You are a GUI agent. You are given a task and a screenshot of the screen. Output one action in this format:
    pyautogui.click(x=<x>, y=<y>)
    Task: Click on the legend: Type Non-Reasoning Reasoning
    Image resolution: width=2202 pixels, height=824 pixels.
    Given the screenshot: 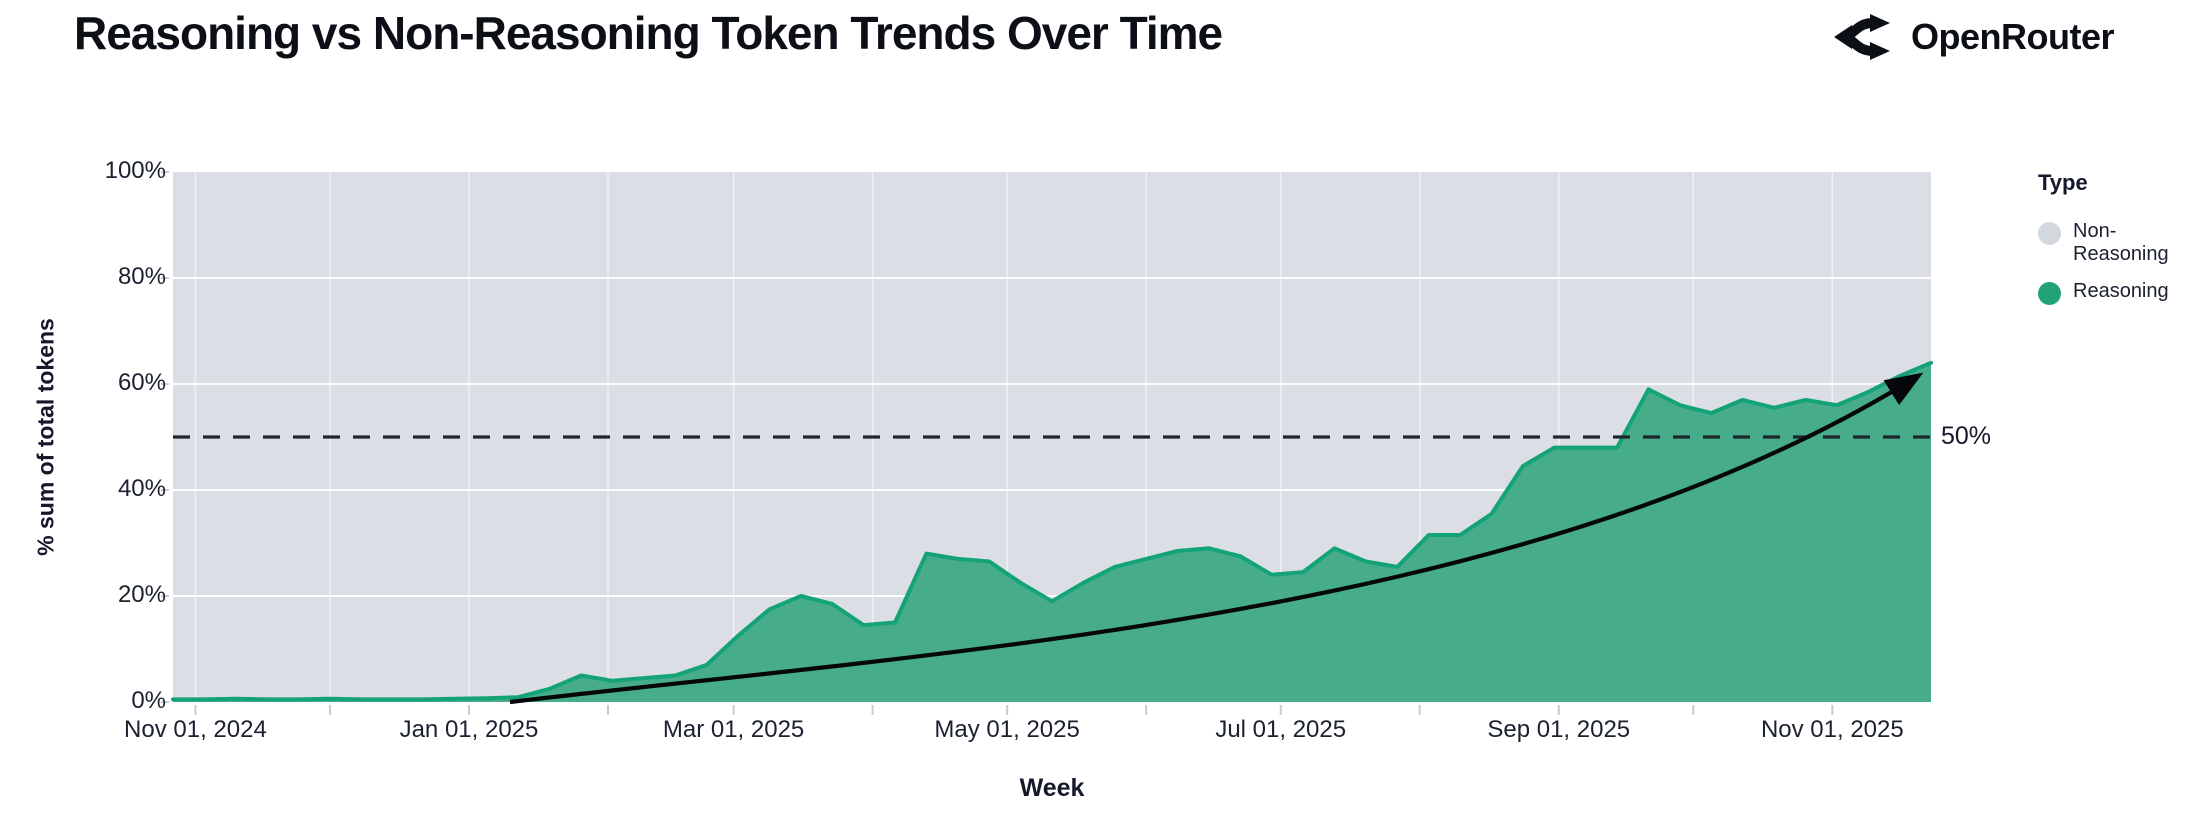 What is the action you would take?
    pyautogui.click(x=2118, y=244)
    